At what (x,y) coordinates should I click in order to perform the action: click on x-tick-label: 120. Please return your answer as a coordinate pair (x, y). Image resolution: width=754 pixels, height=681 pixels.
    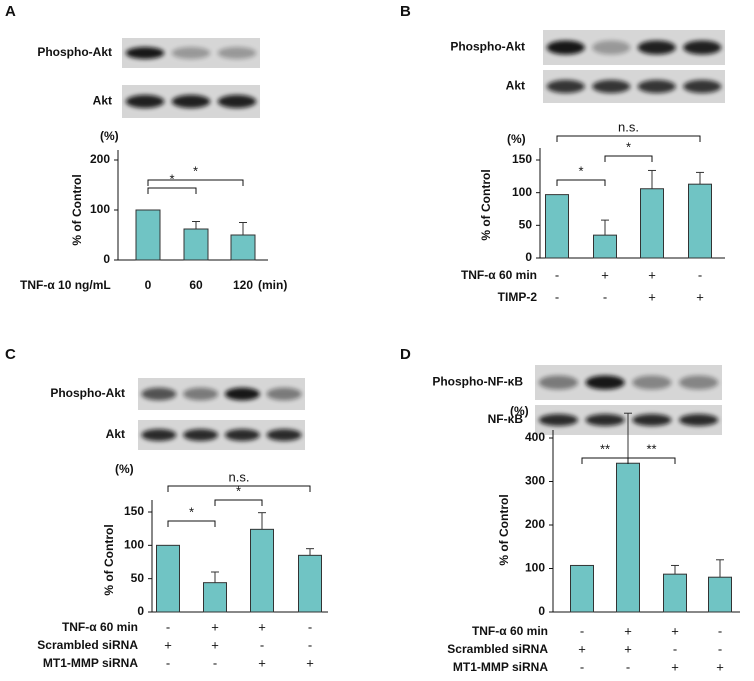
    Looking at the image, I should click on (243, 285).